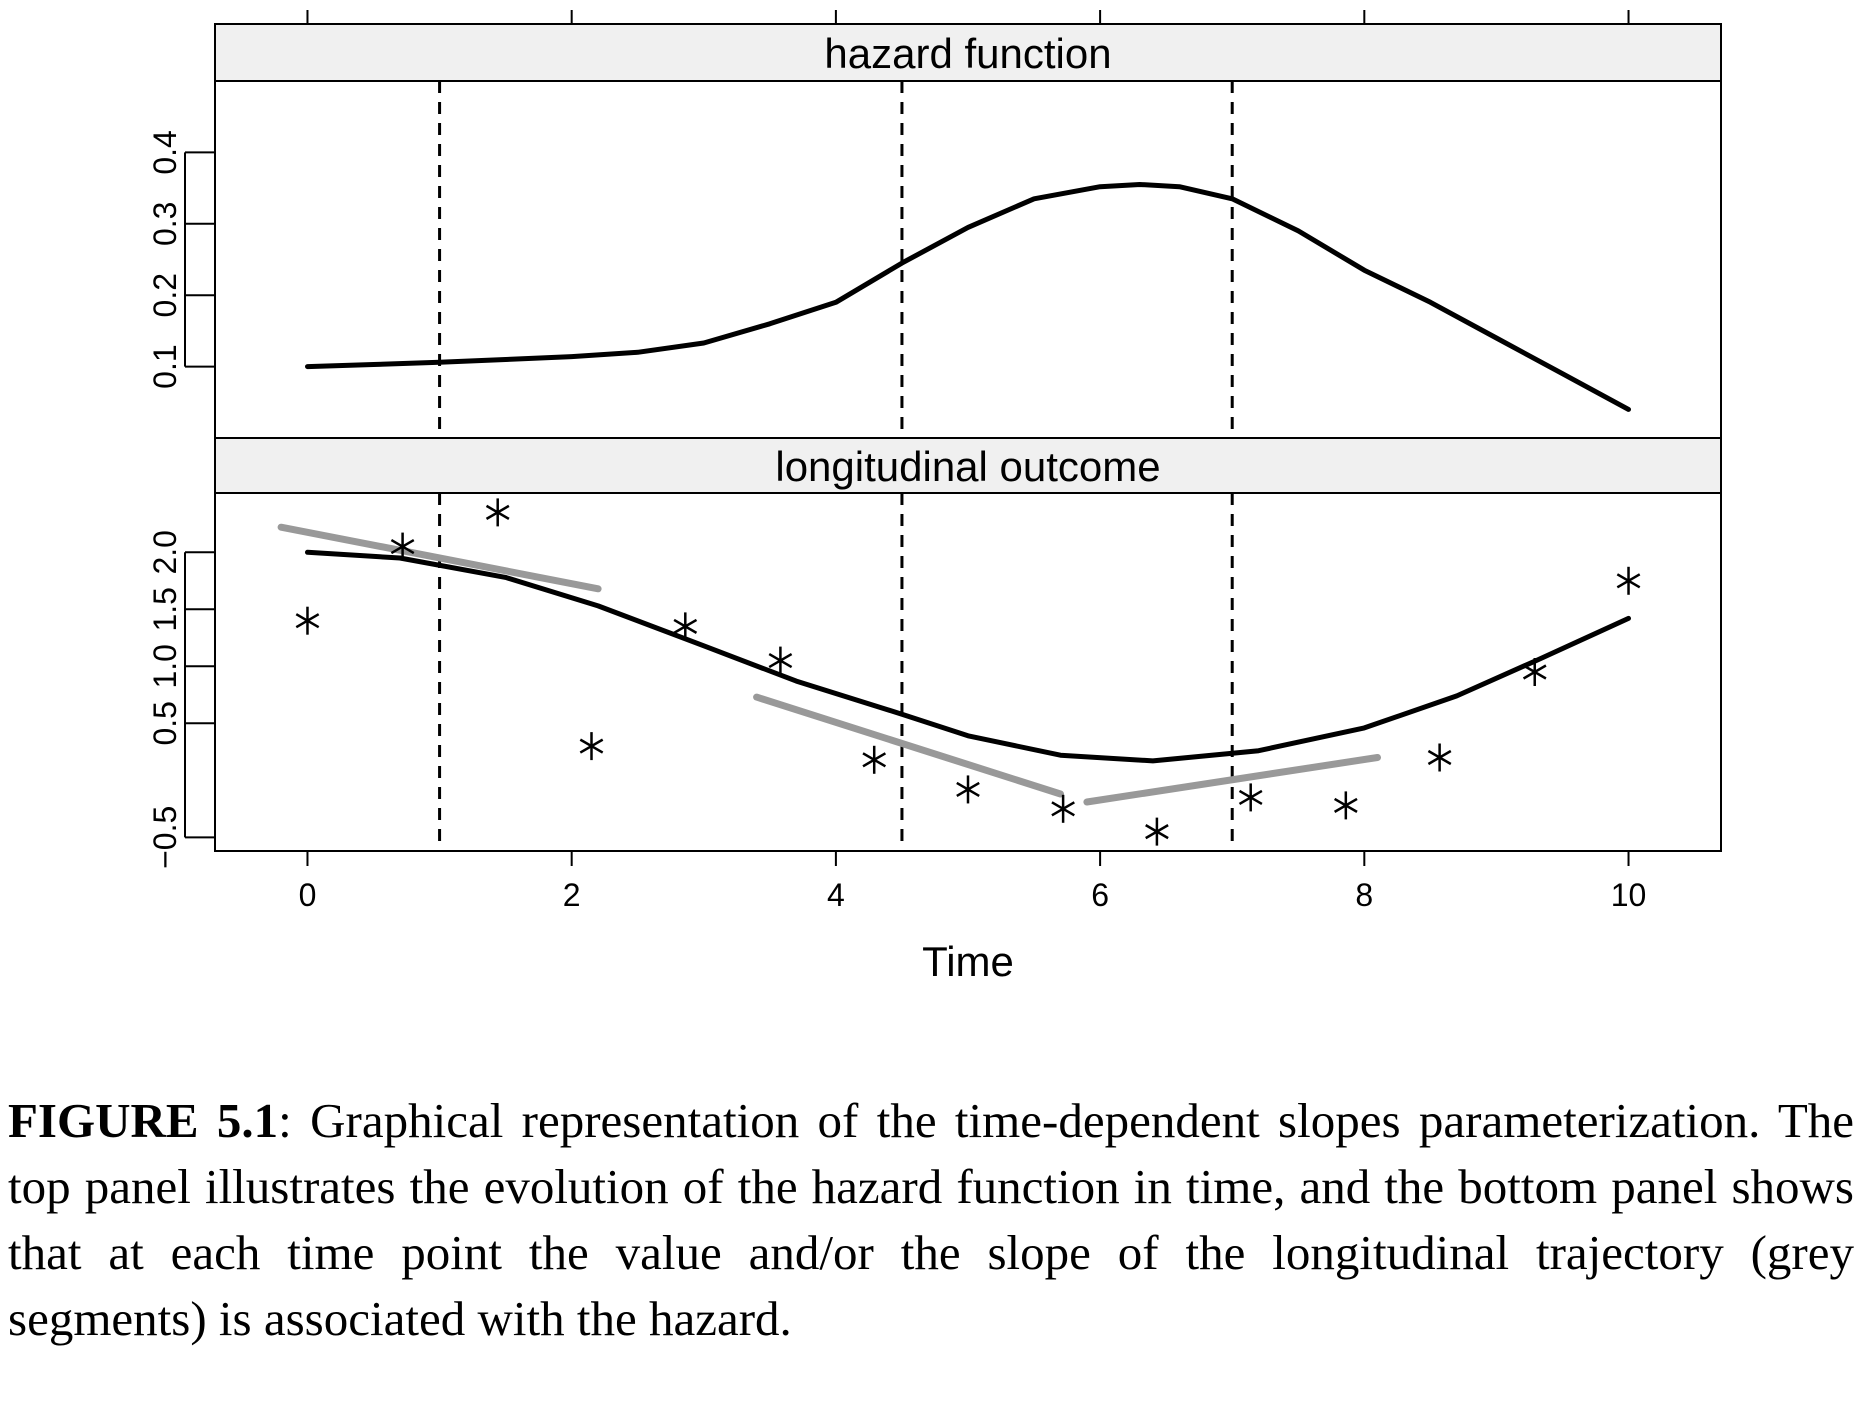 Image resolution: width=1862 pixels, height=1420 pixels. I want to click on longitudinal-curve, so click(968, 656).